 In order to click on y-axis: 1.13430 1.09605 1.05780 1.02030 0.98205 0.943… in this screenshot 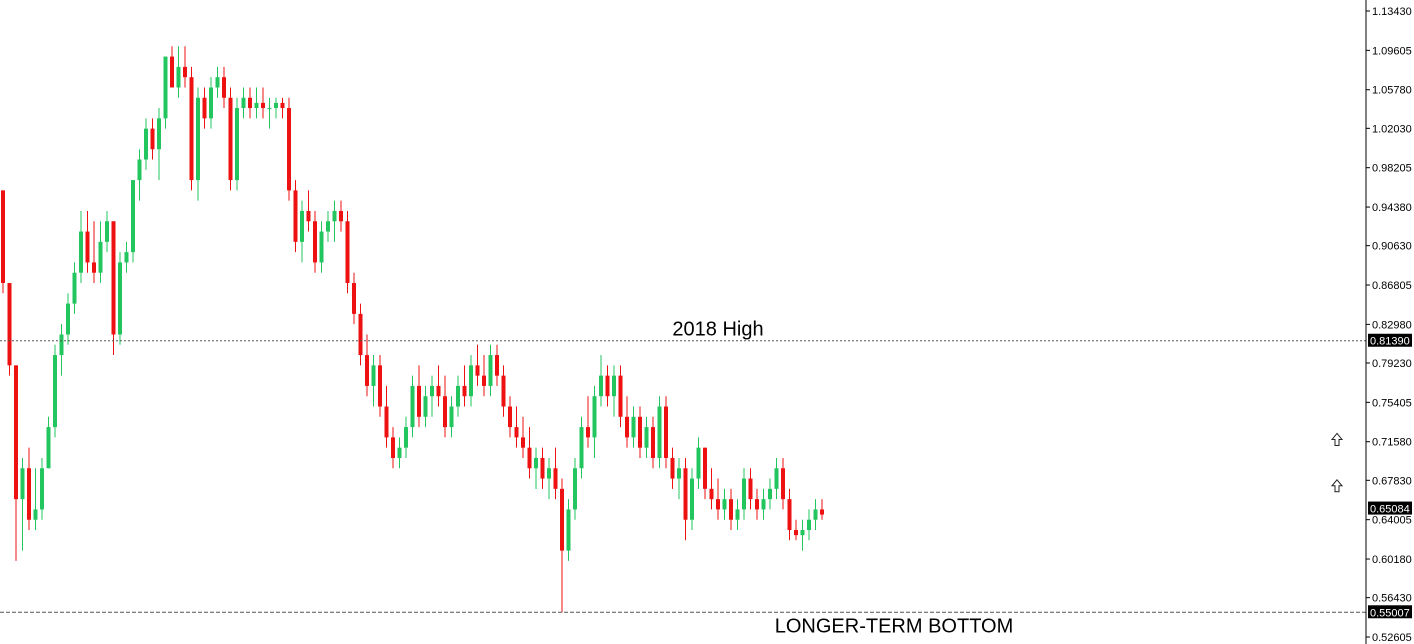, I will do `click(1388, 322)`.